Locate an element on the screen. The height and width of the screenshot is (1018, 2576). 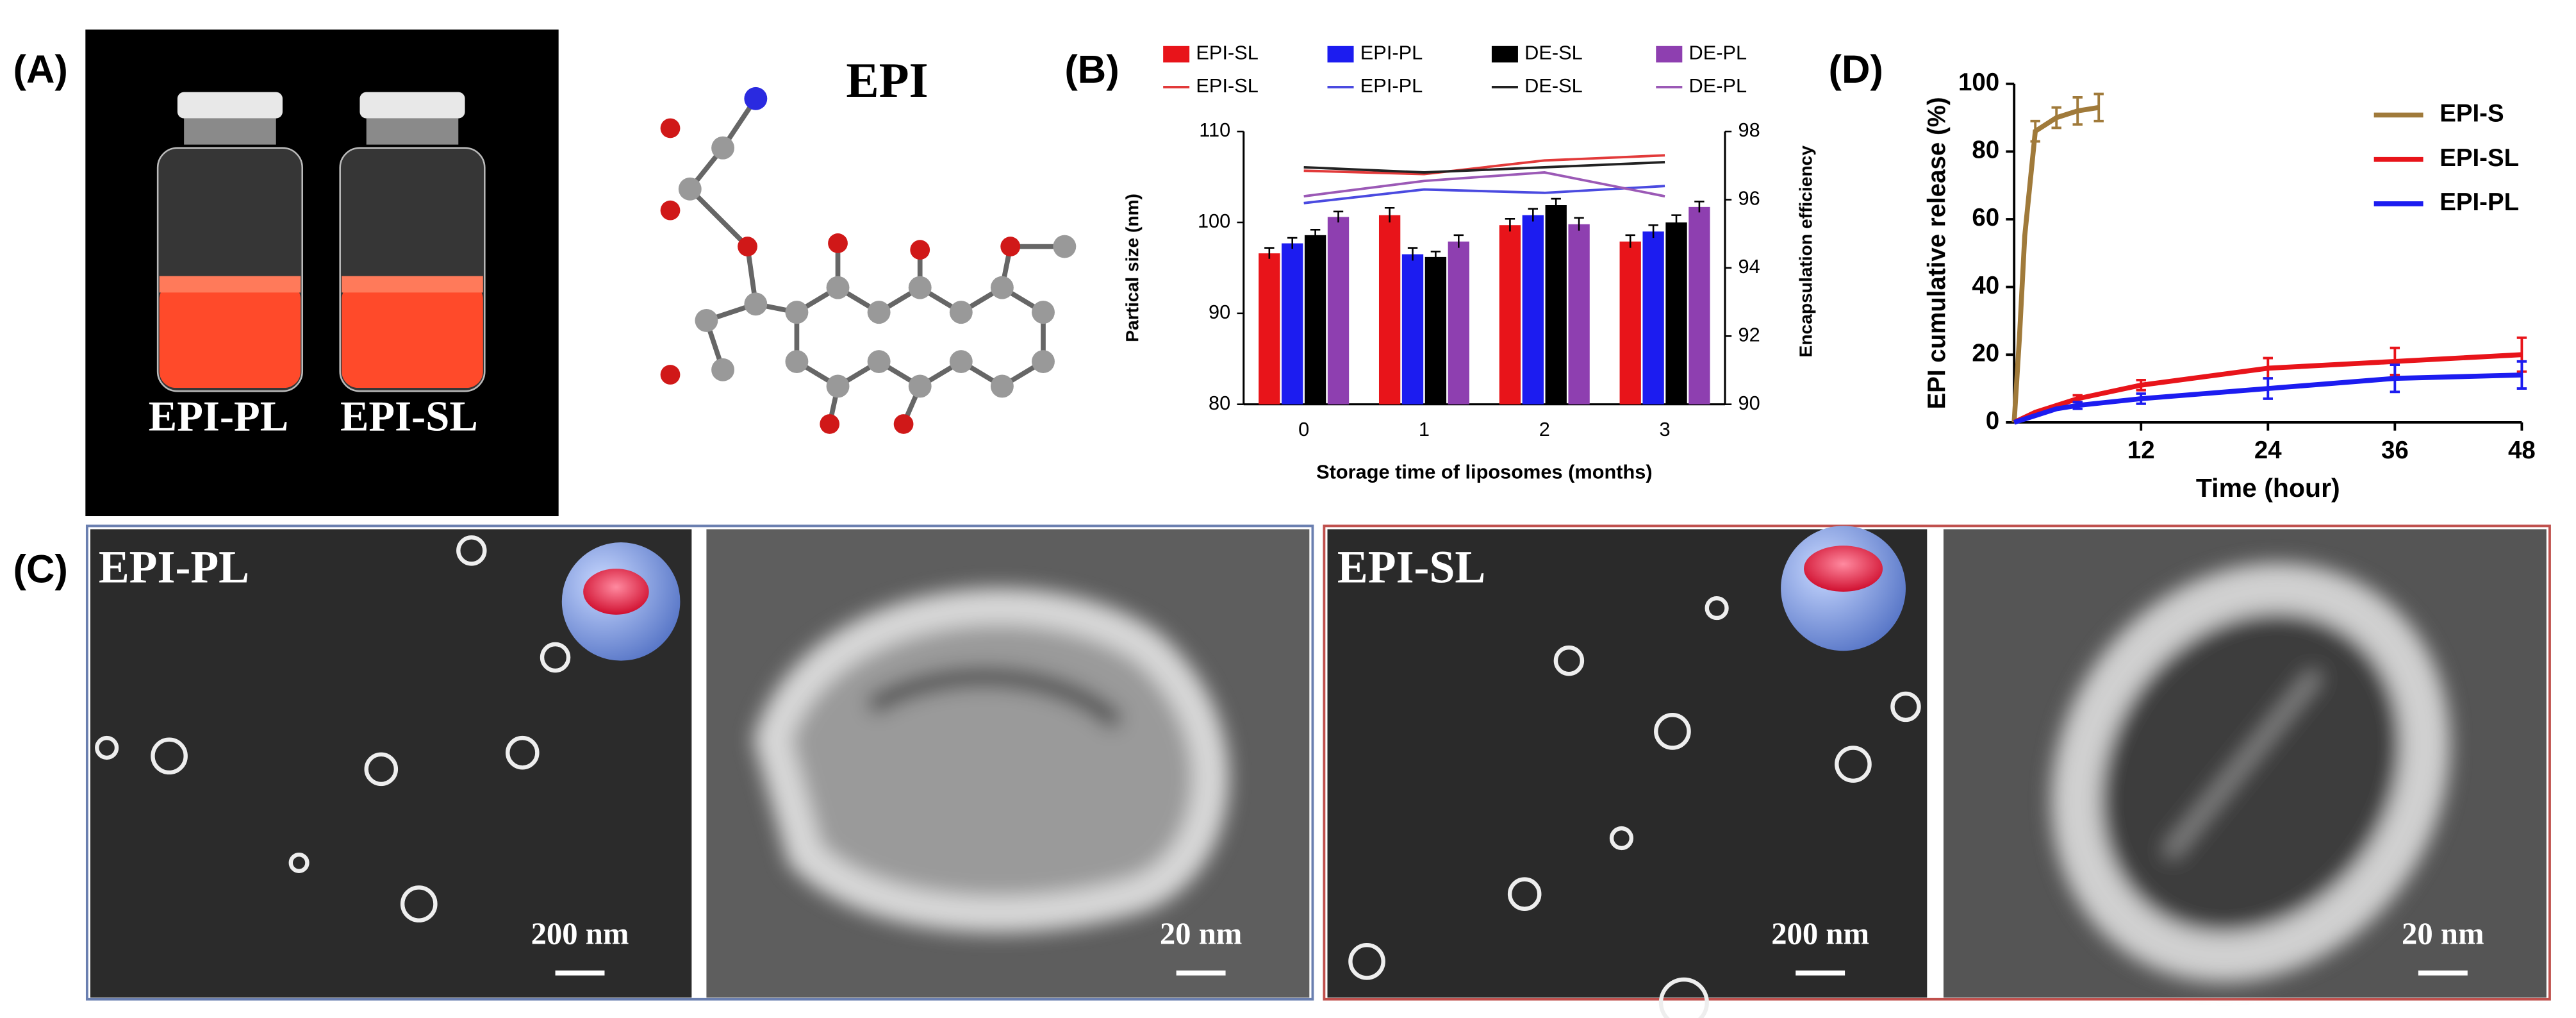
x-tick-label: 2 is located at coordinates (1544, 429).